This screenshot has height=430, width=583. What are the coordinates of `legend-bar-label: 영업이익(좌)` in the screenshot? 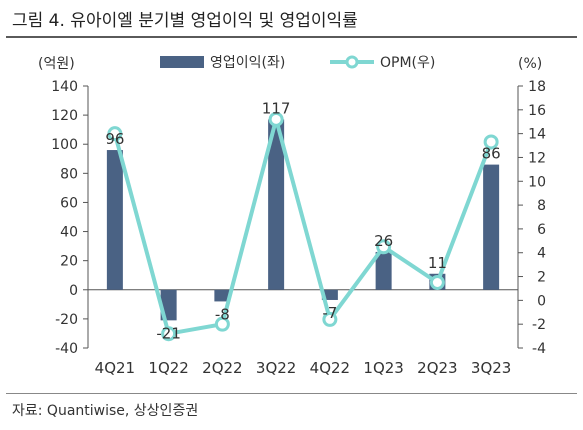 It's located at (247, 63).